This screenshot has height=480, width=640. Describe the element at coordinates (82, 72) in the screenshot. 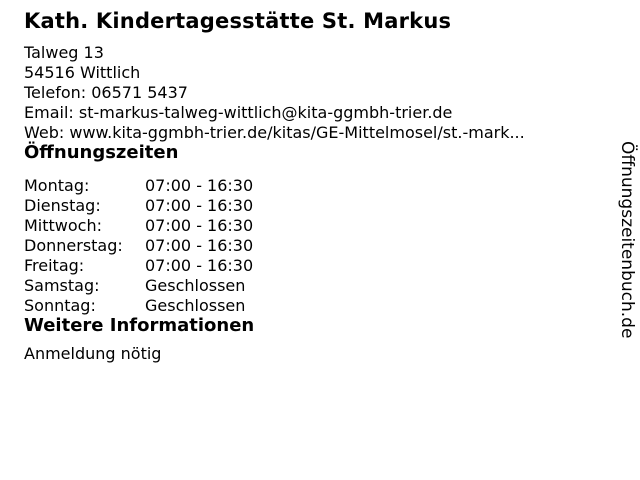

I see `address-city: 54516 Wittlich` at that location.